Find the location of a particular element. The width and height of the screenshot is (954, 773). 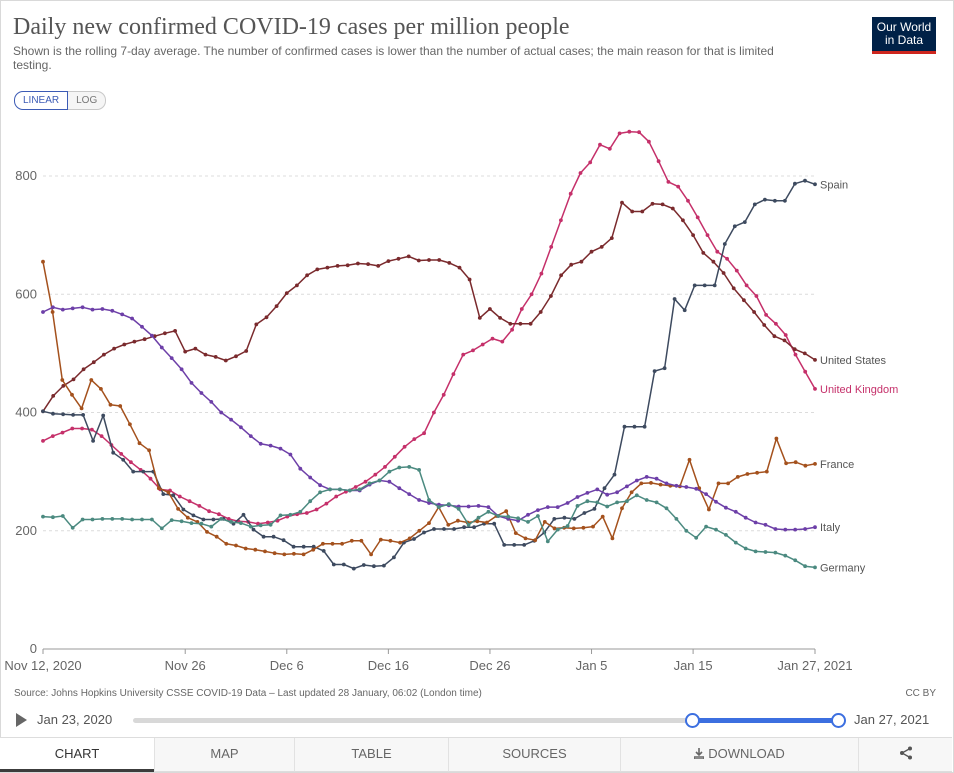

share-button is located at coordinates (905, 755).